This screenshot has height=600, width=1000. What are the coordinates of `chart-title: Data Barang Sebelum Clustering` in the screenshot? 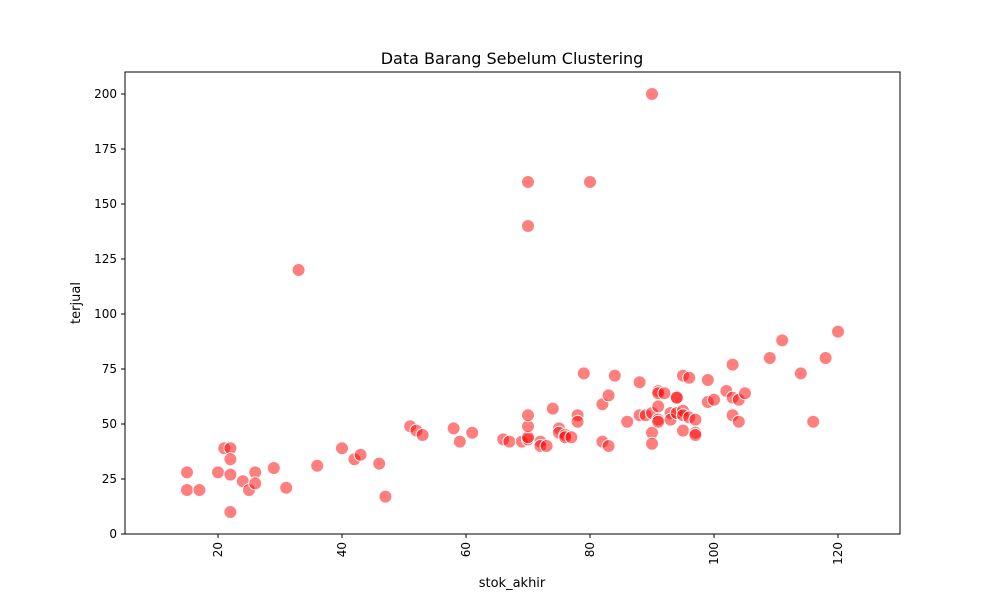 It's located at (512, 58).